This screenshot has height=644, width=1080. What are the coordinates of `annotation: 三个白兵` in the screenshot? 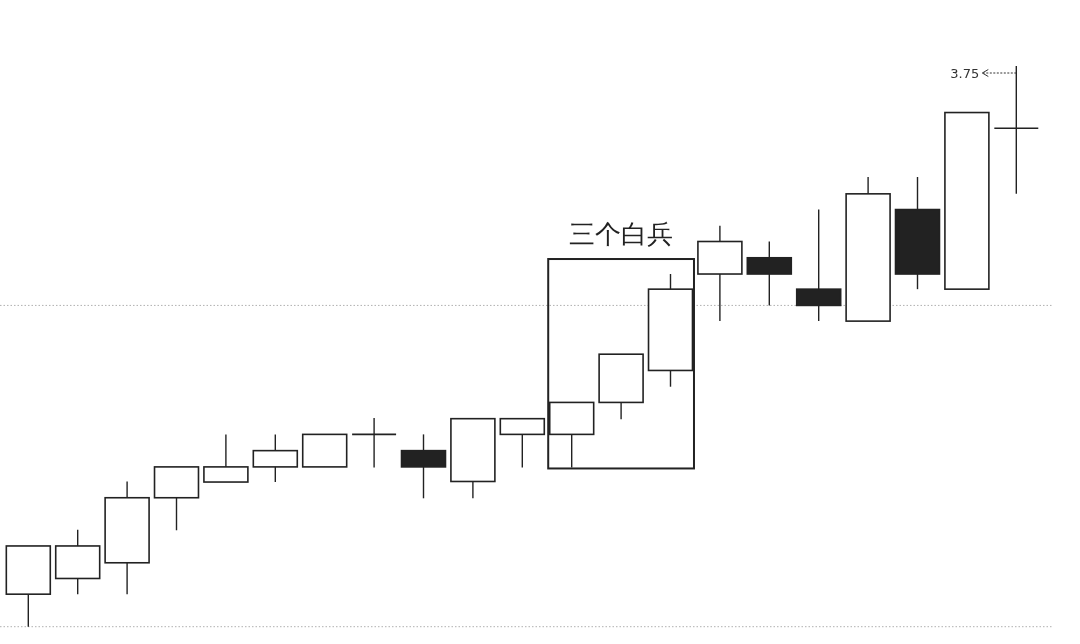 It's located at (621, 234).